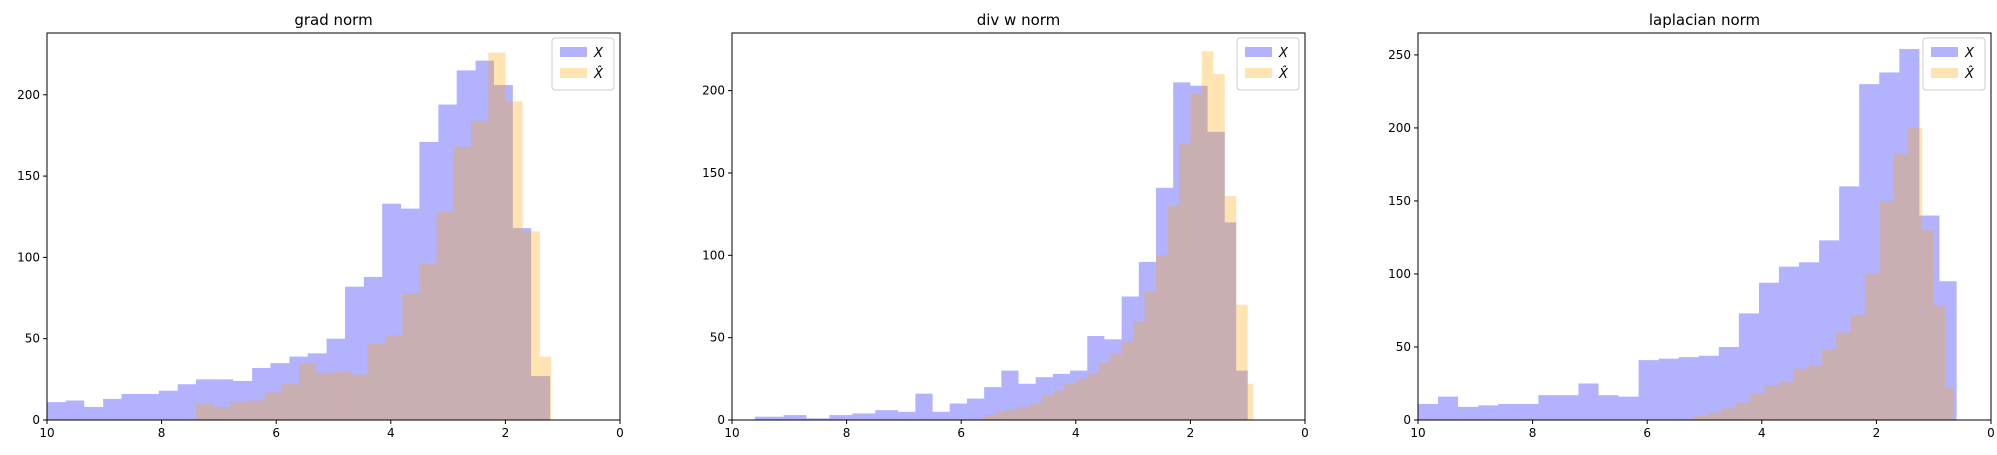 This screenshot has width=1997, height=455. I want to click on y-tick-label: 50, so click(1403, 347).